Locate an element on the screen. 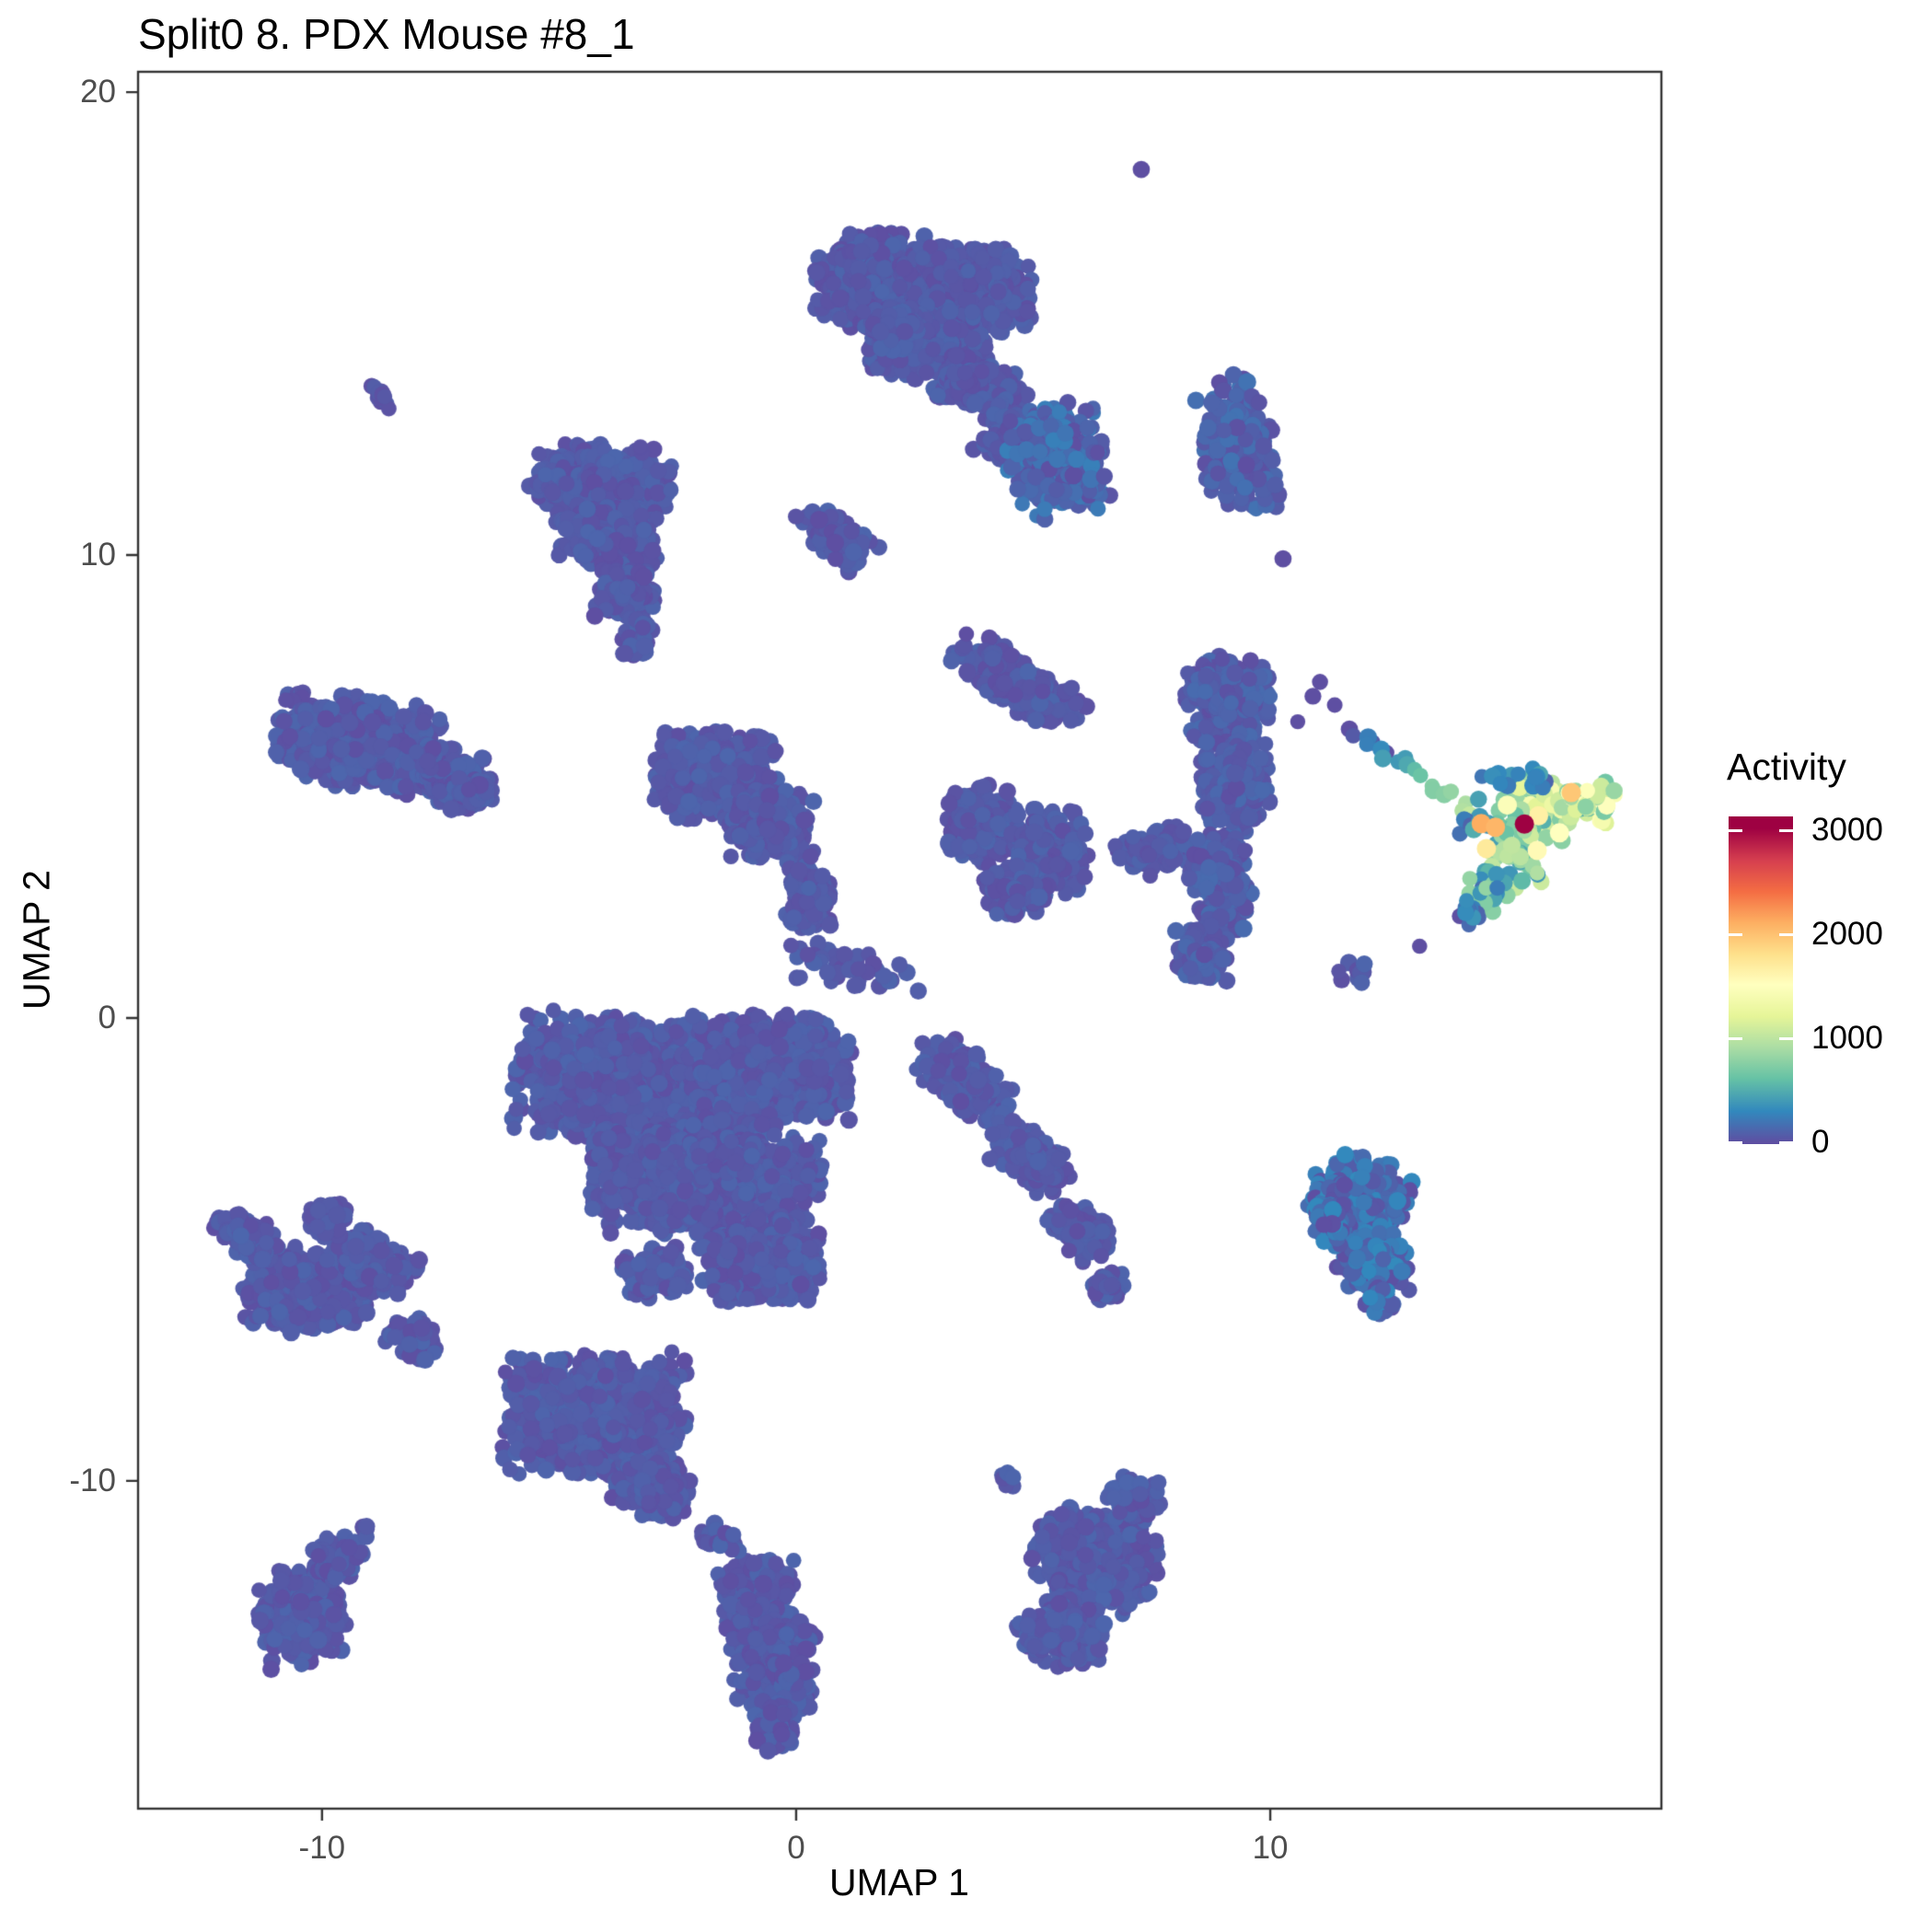 This screenshot has width=1932, height=1932. legend-colorbar is located at coordinates (1761, 980).